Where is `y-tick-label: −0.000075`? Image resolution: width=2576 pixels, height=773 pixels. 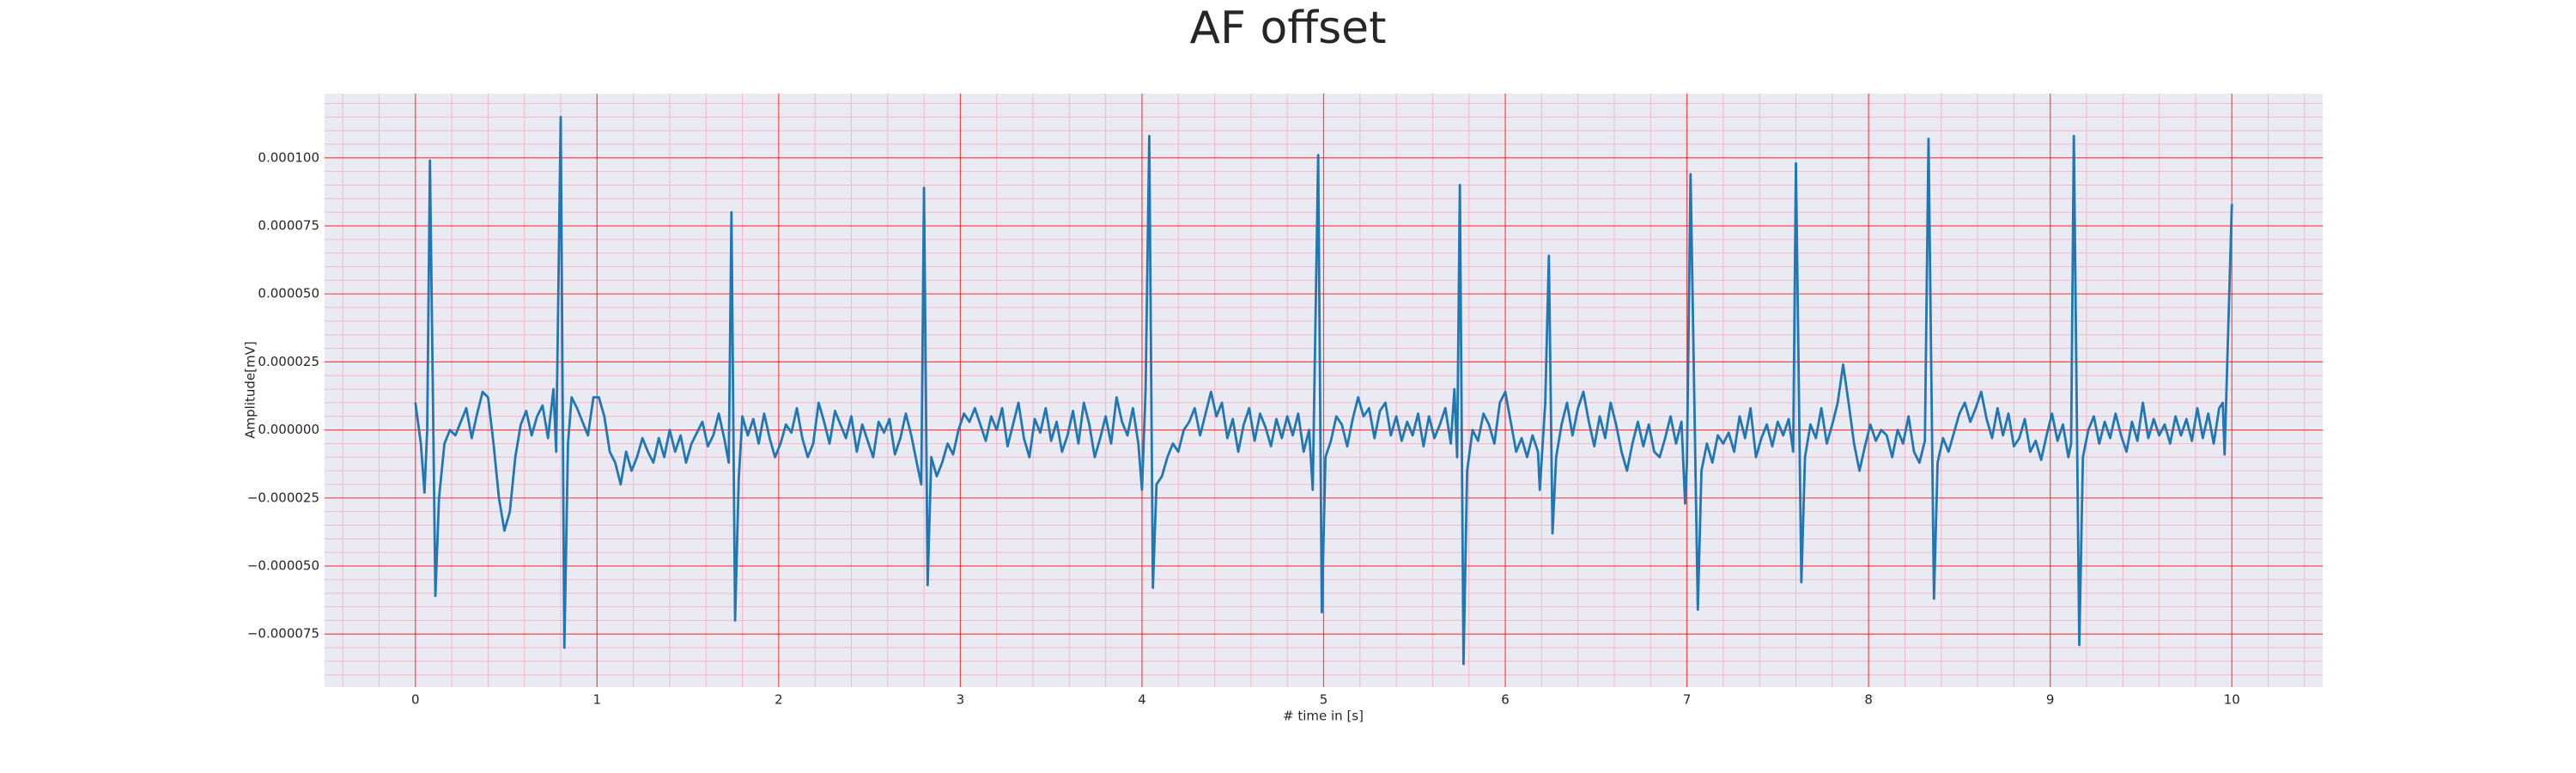
y-tick-label: −0.000075 is located at coordinates (283, 634).